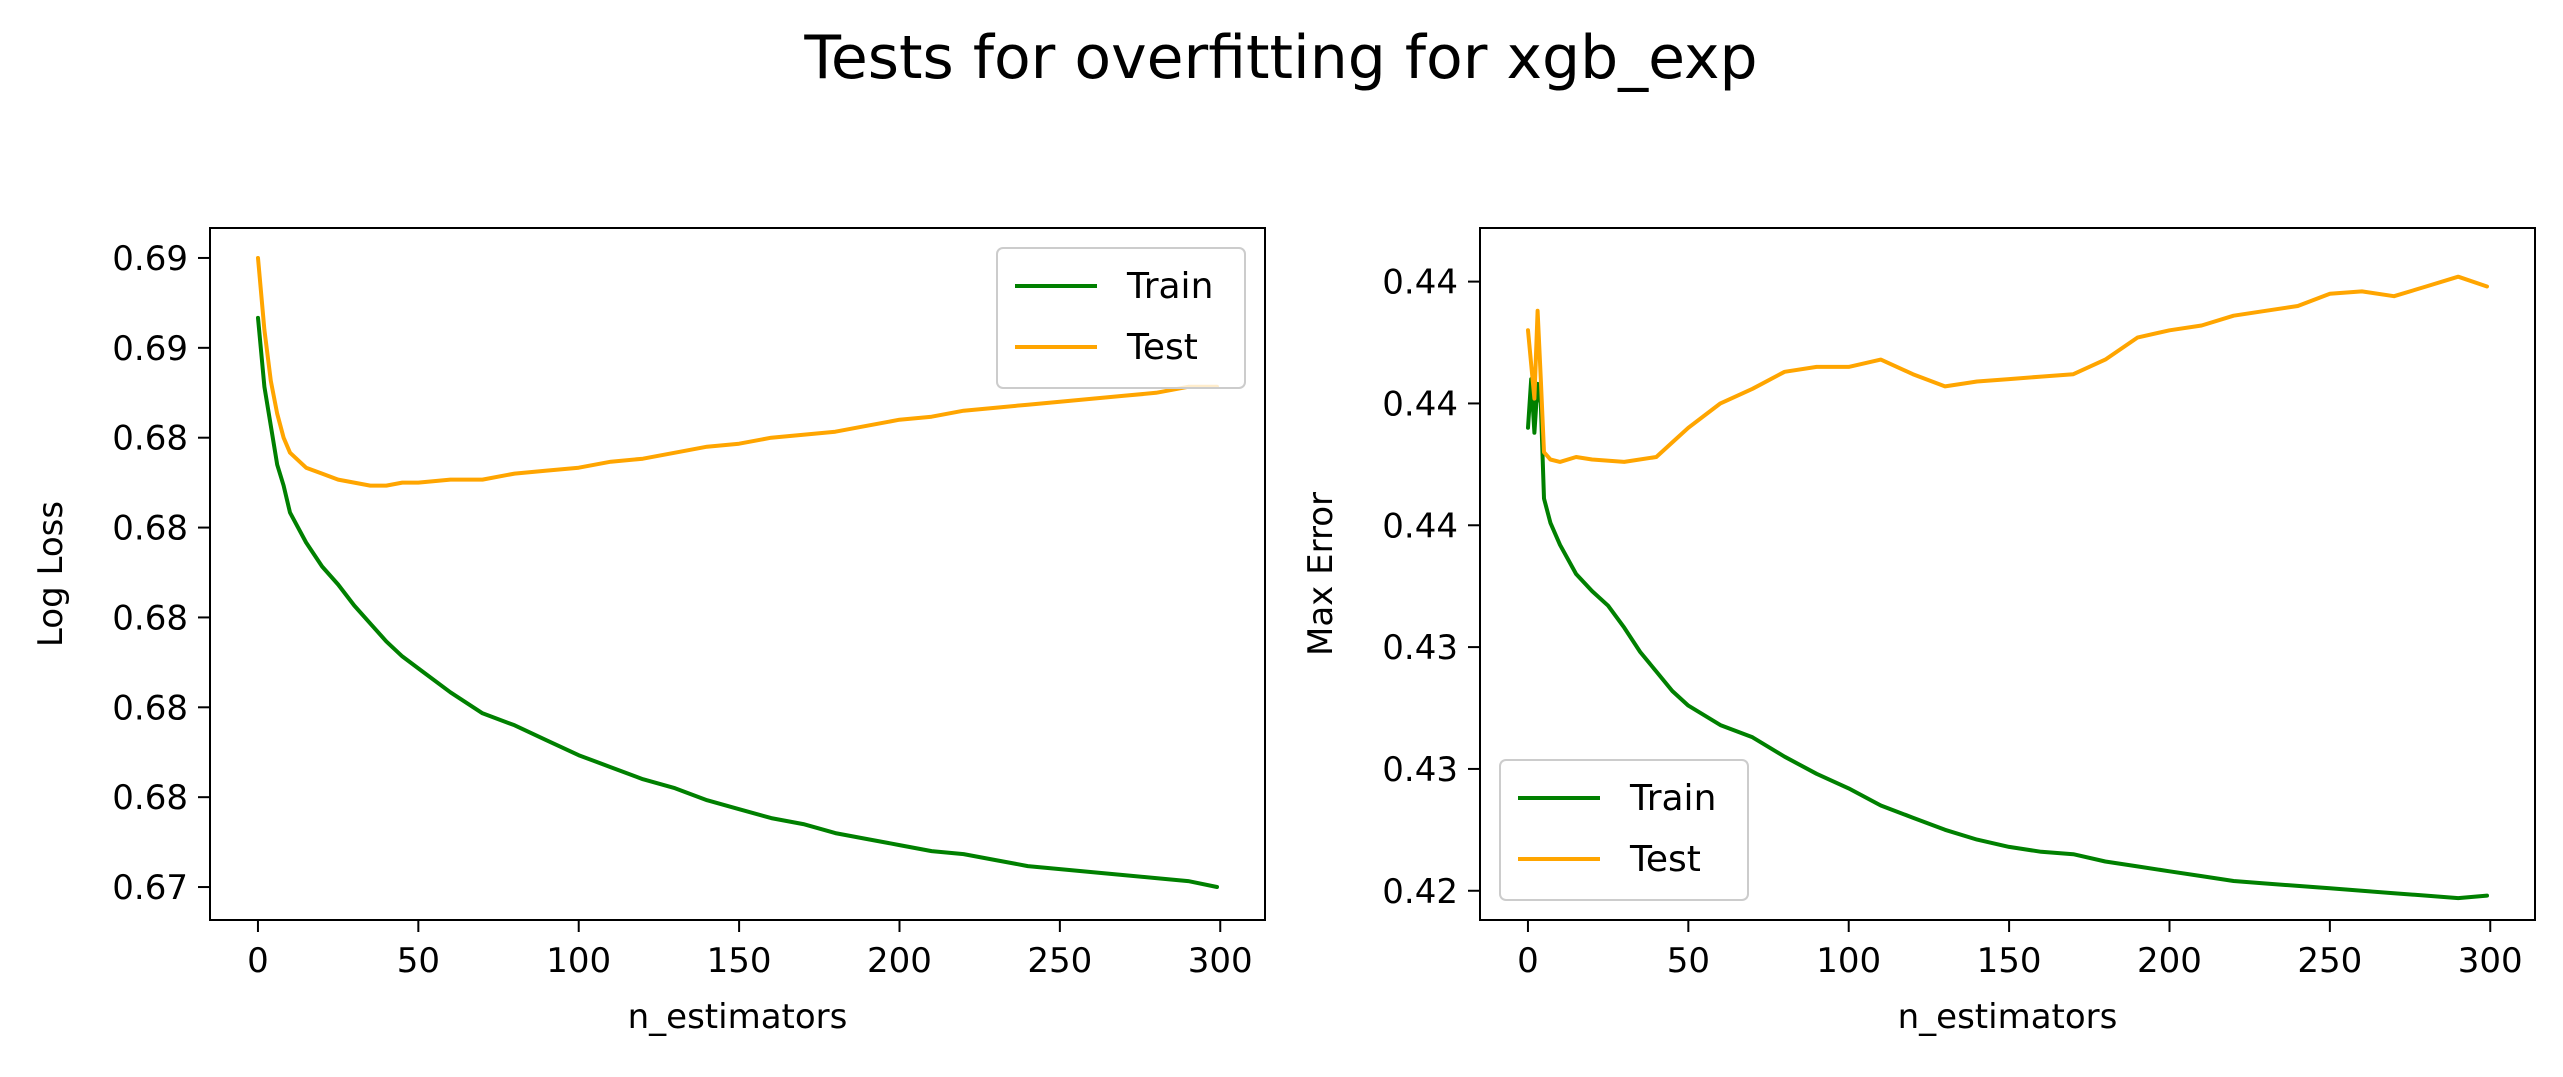  What do you see at coordinates (1220, 961) in the screenshot?
I see `loss-x-tick-label: 300` at bounding box center [1220, 961].